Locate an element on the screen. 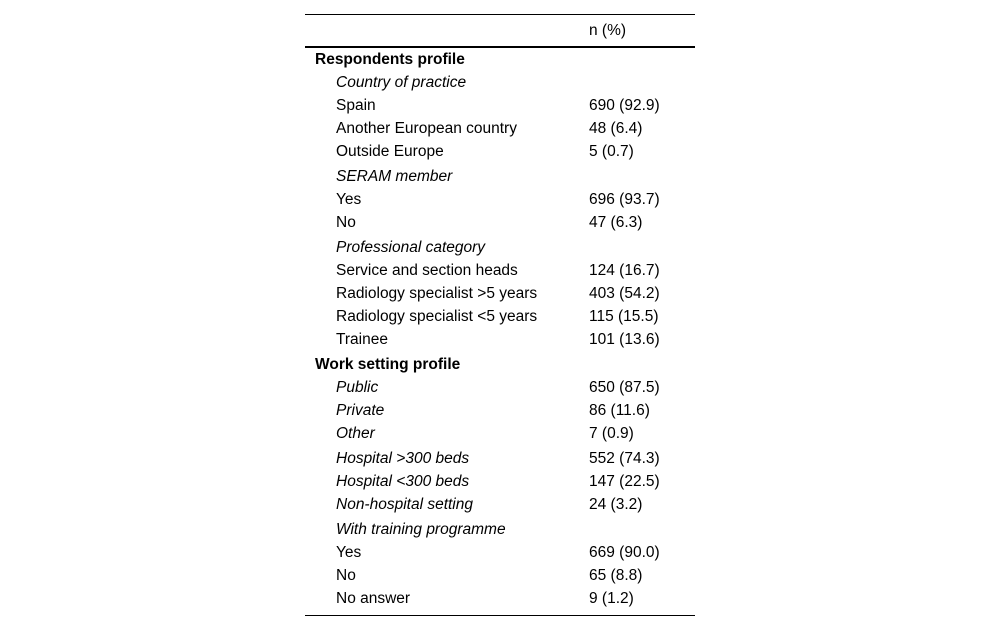  row-label: Non-hospital setting is located at coordinates (404, 504).